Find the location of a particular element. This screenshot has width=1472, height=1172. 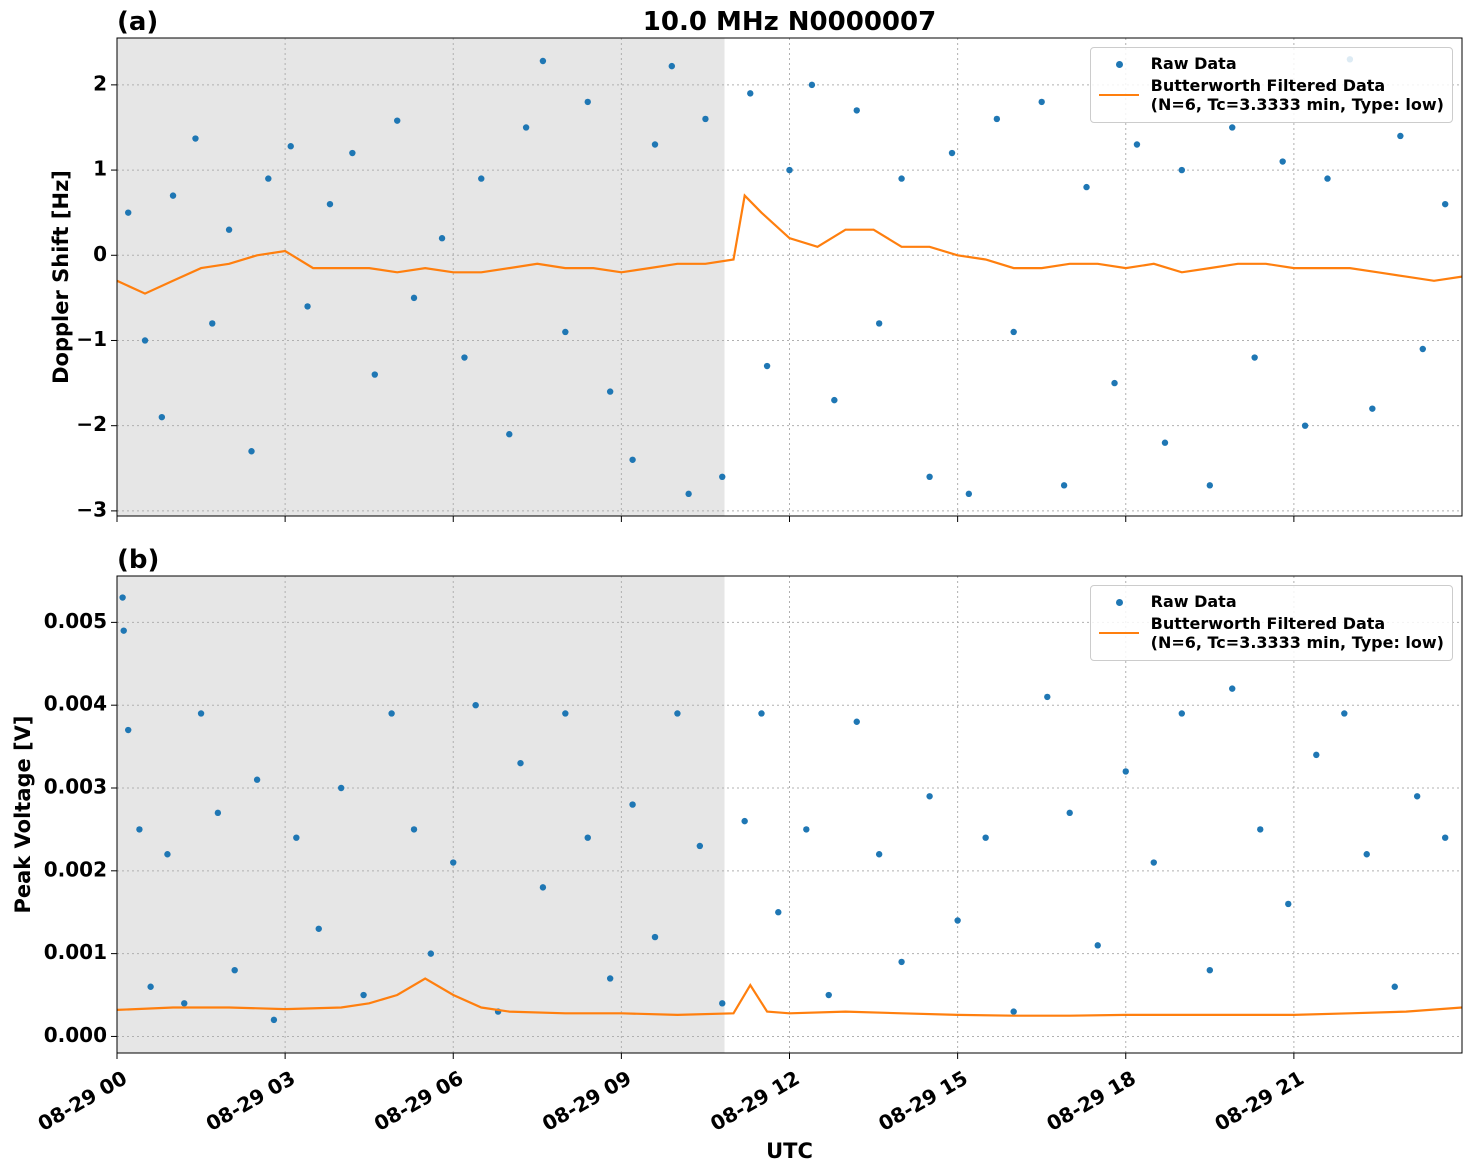

x-tick-label: 08-29 09 is located at coordinates (587, 1101).